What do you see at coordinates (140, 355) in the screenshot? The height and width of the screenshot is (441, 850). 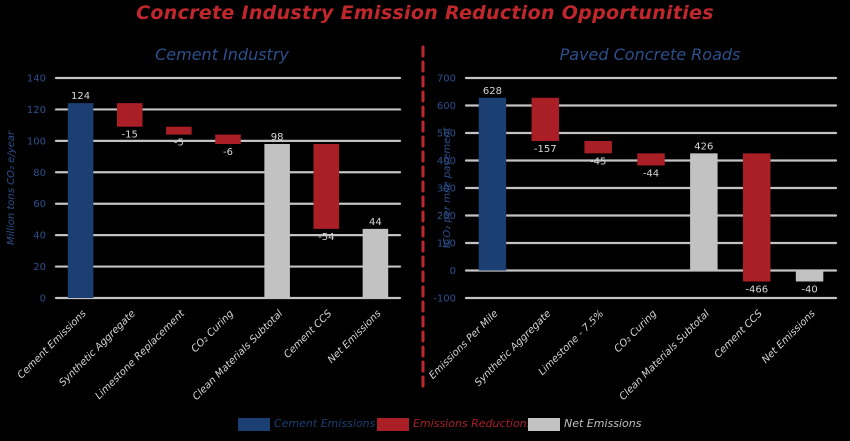 I see `x-tick-label: Limestone Replacement` at bounding box center [140, 355].